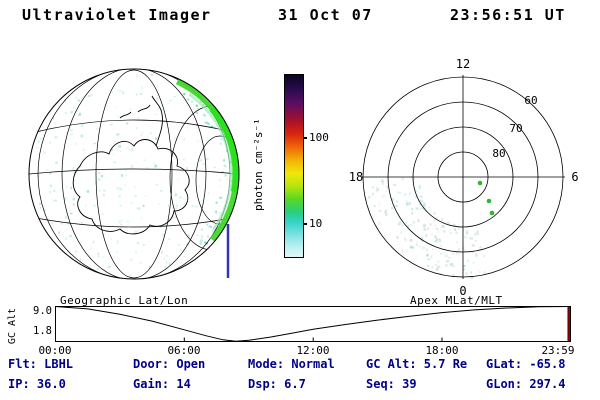  What do you see at coordinates (442, 350) in the screenshot?
I see `strip-xtick-1800: 18:00` at bounding box center [442, 350].